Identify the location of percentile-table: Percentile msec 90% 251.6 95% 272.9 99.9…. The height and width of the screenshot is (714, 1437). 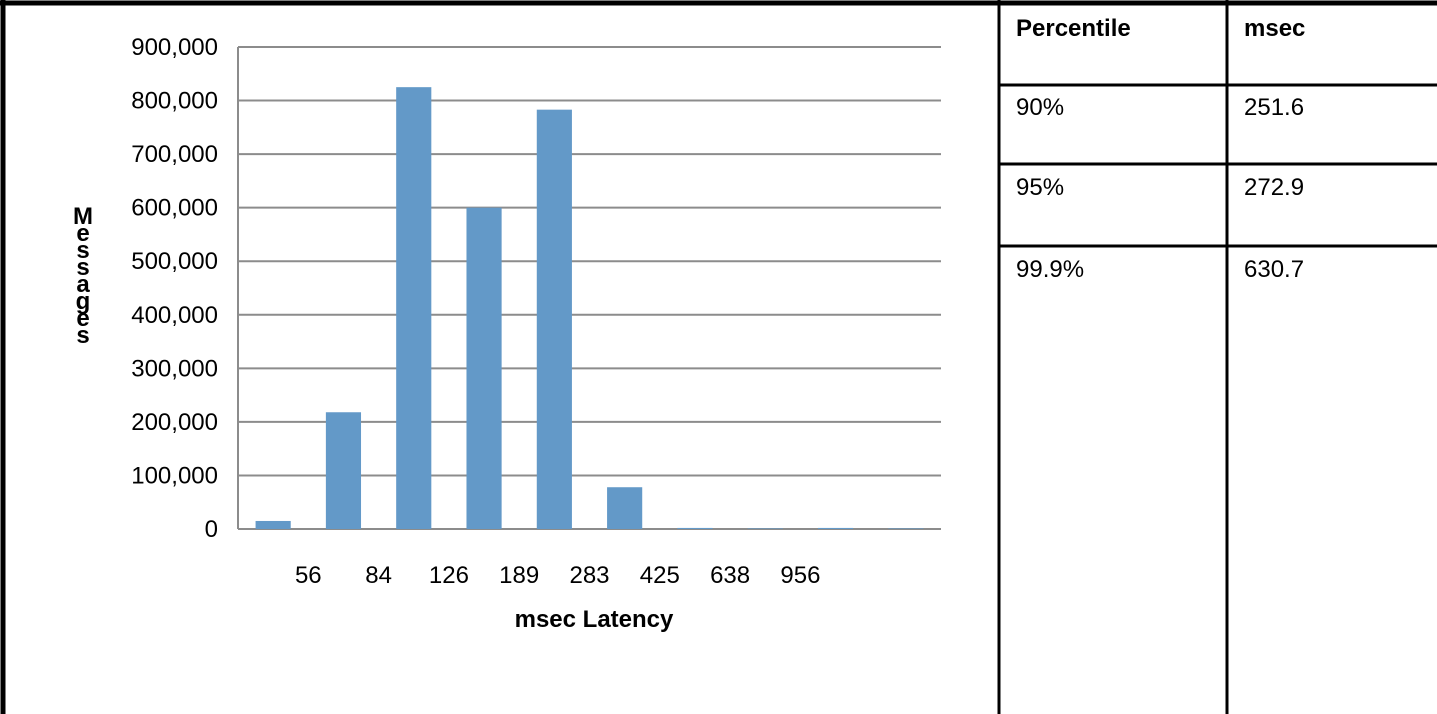
(1160, 149).